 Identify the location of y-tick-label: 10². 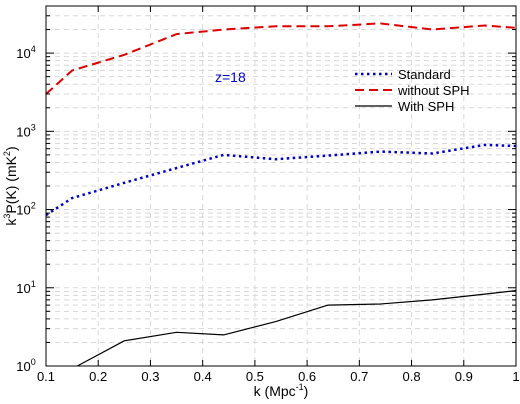
(25, 209).